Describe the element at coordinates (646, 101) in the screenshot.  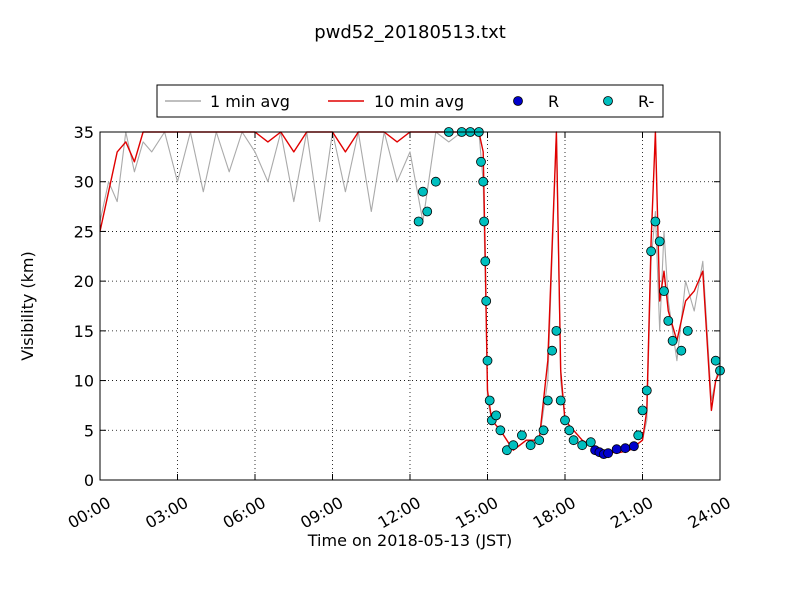
I see `legend-label-r: R-` at that location.